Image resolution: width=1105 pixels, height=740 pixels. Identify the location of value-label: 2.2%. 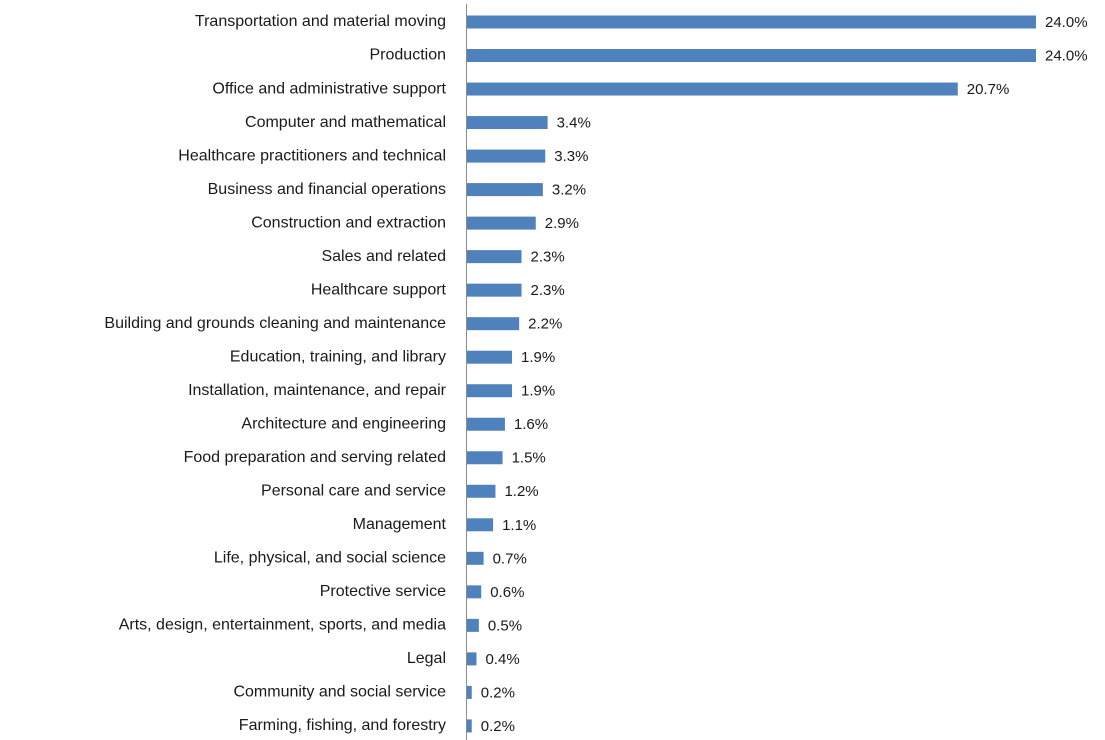
(545, 324).